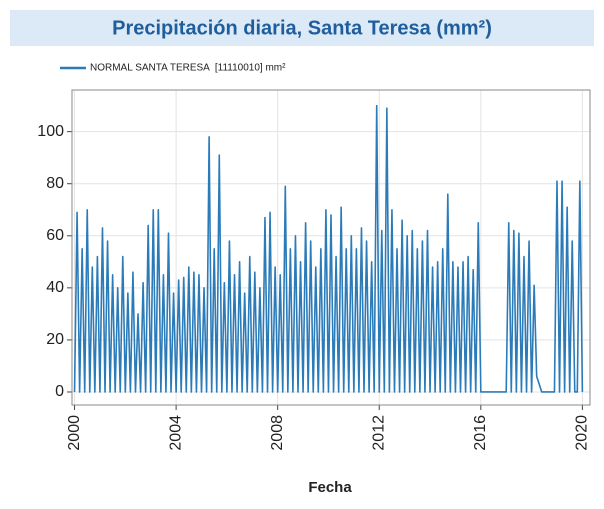 The image size is (604, 509). I want to click on x-tick-label: 2000, so click(74, 433).